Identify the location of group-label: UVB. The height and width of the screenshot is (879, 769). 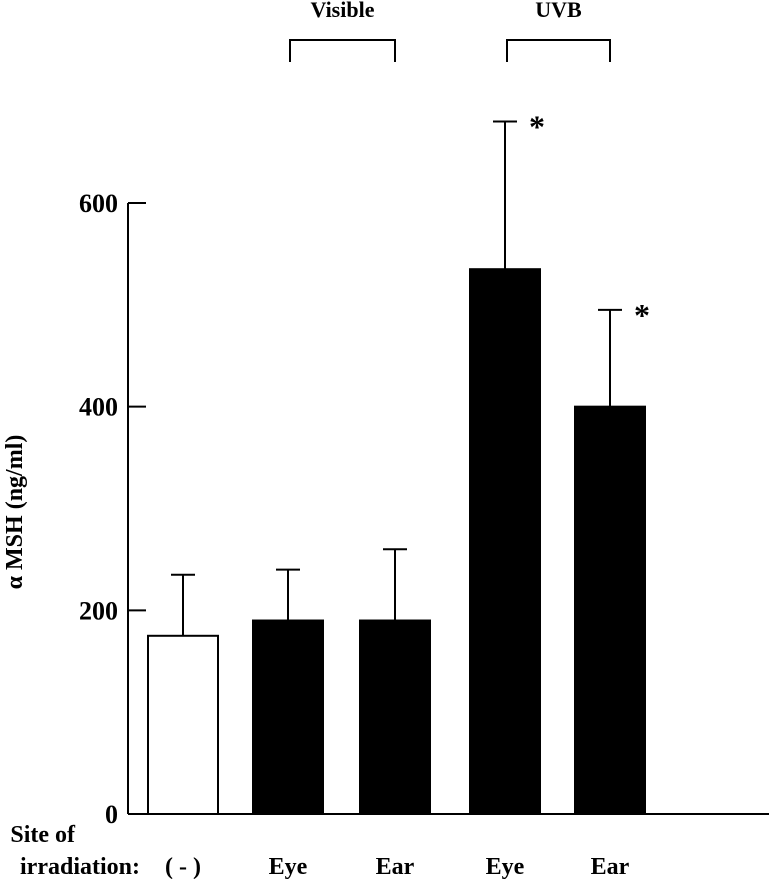
(558, 11).